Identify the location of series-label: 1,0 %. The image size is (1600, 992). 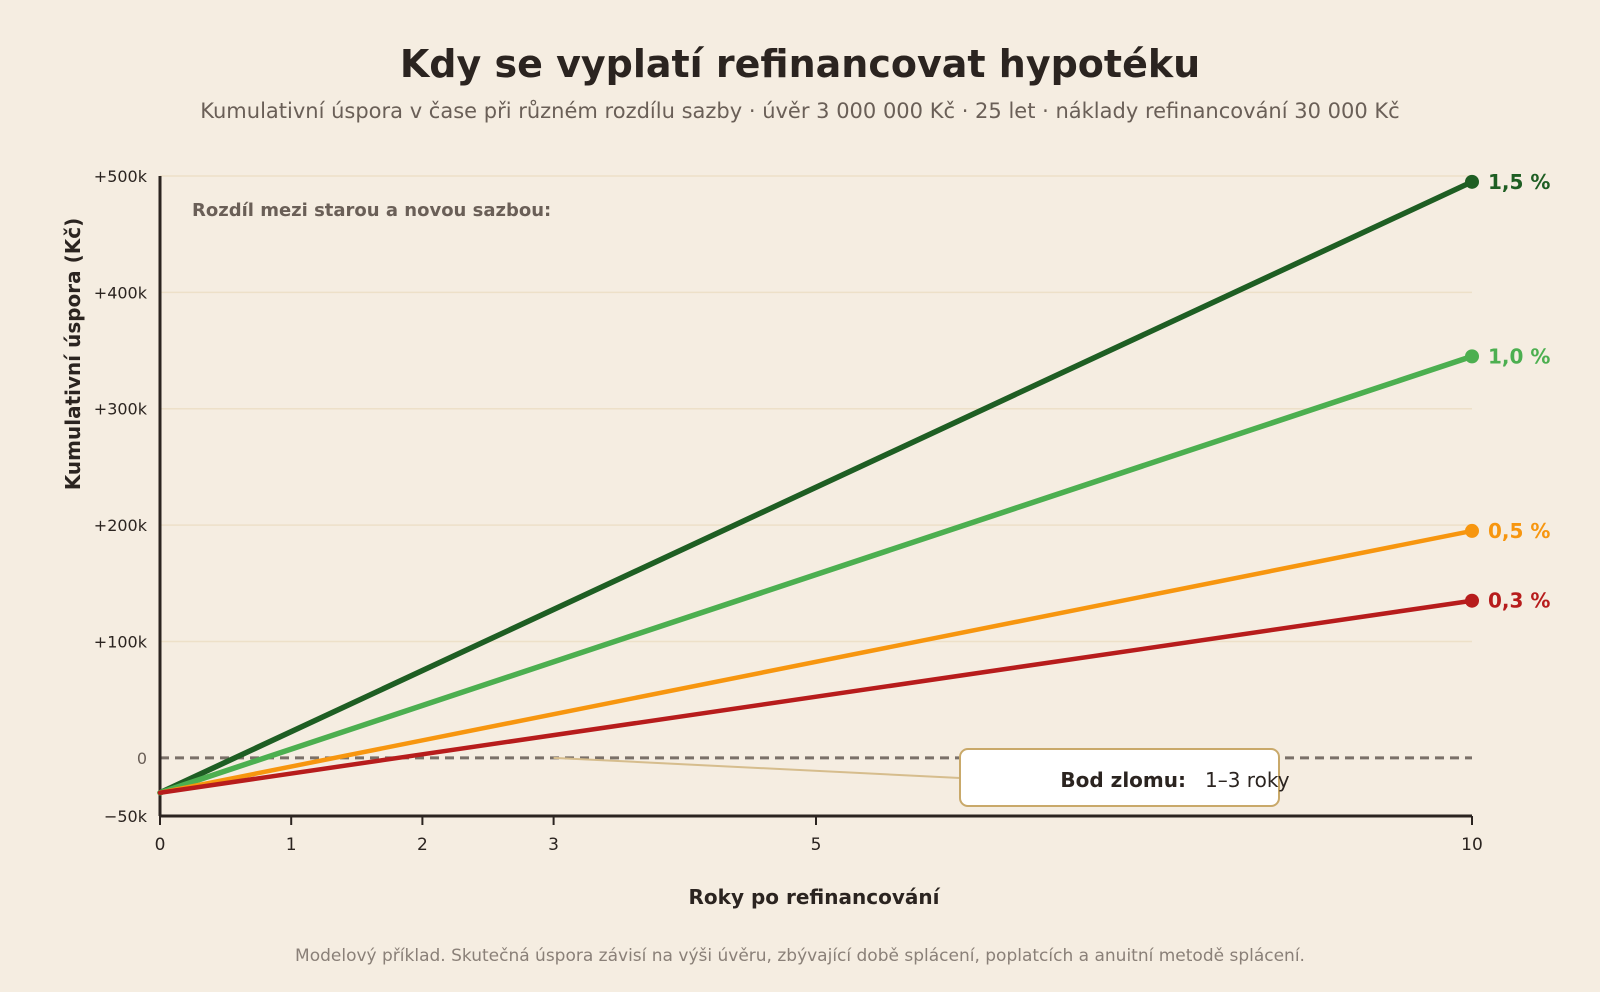
(1519, 356).